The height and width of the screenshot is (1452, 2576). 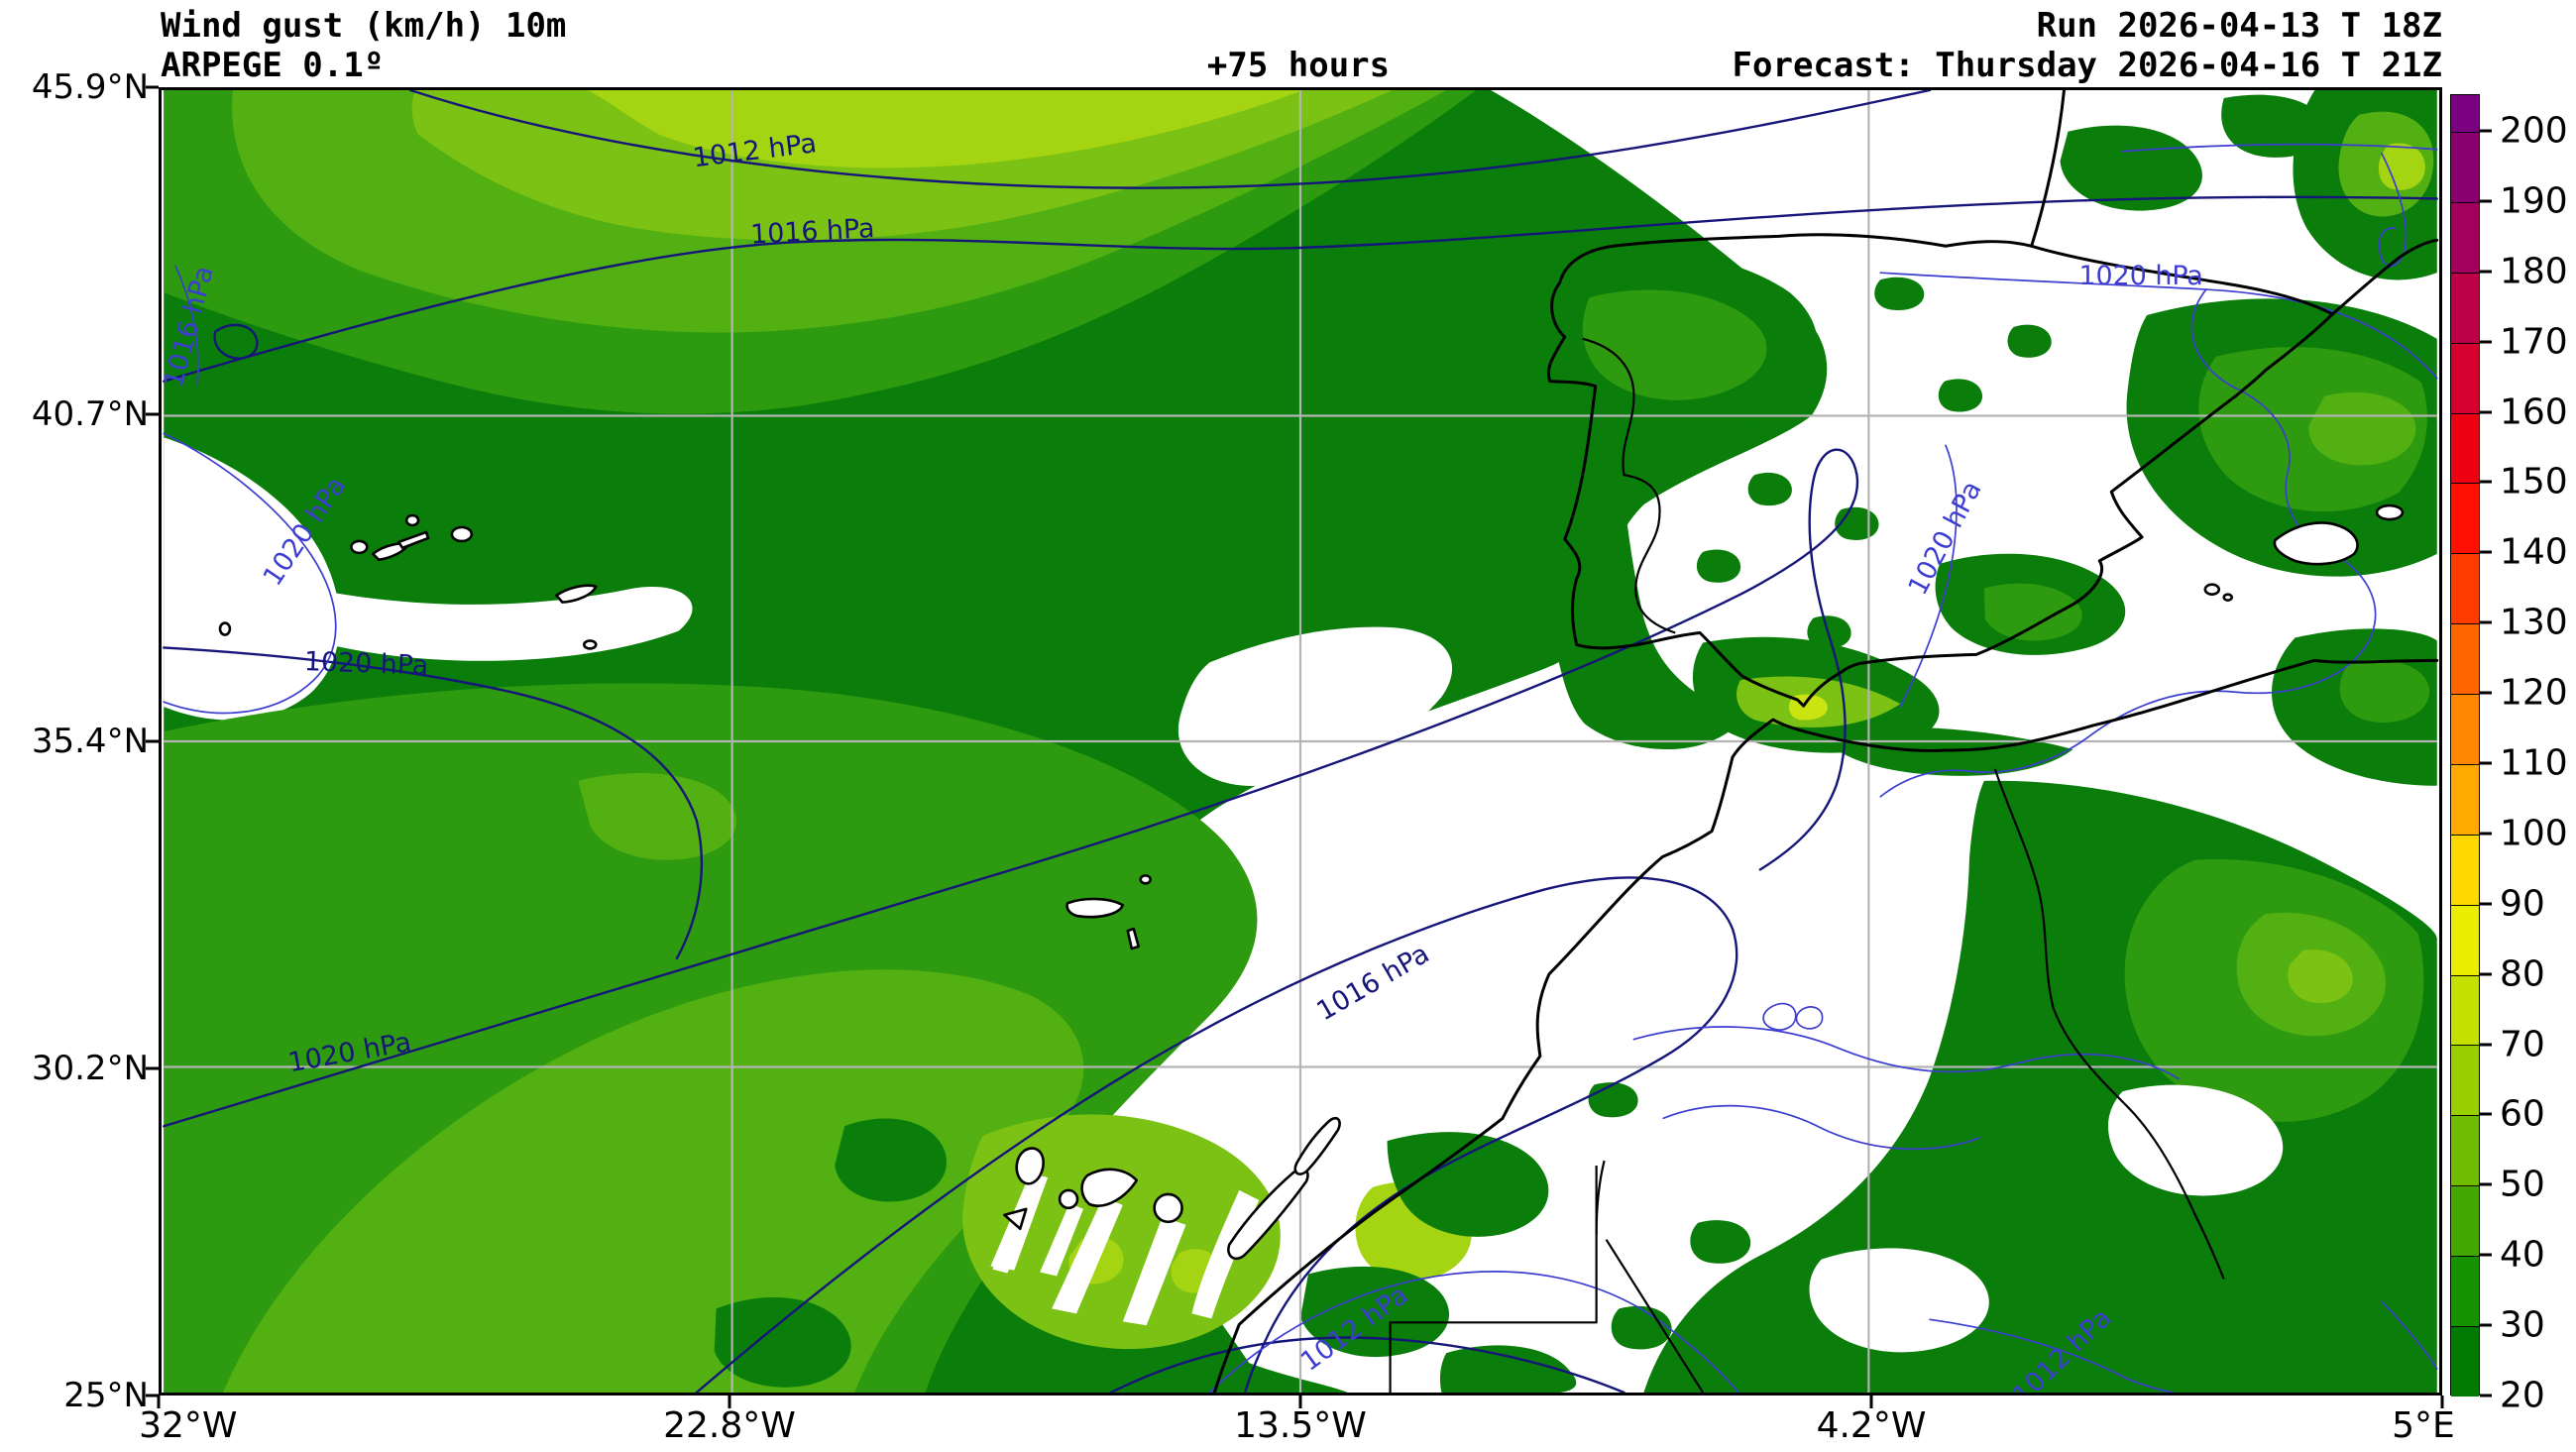 I want to click on colorbar-tick-label: 90, so click(x=2522, y=904).